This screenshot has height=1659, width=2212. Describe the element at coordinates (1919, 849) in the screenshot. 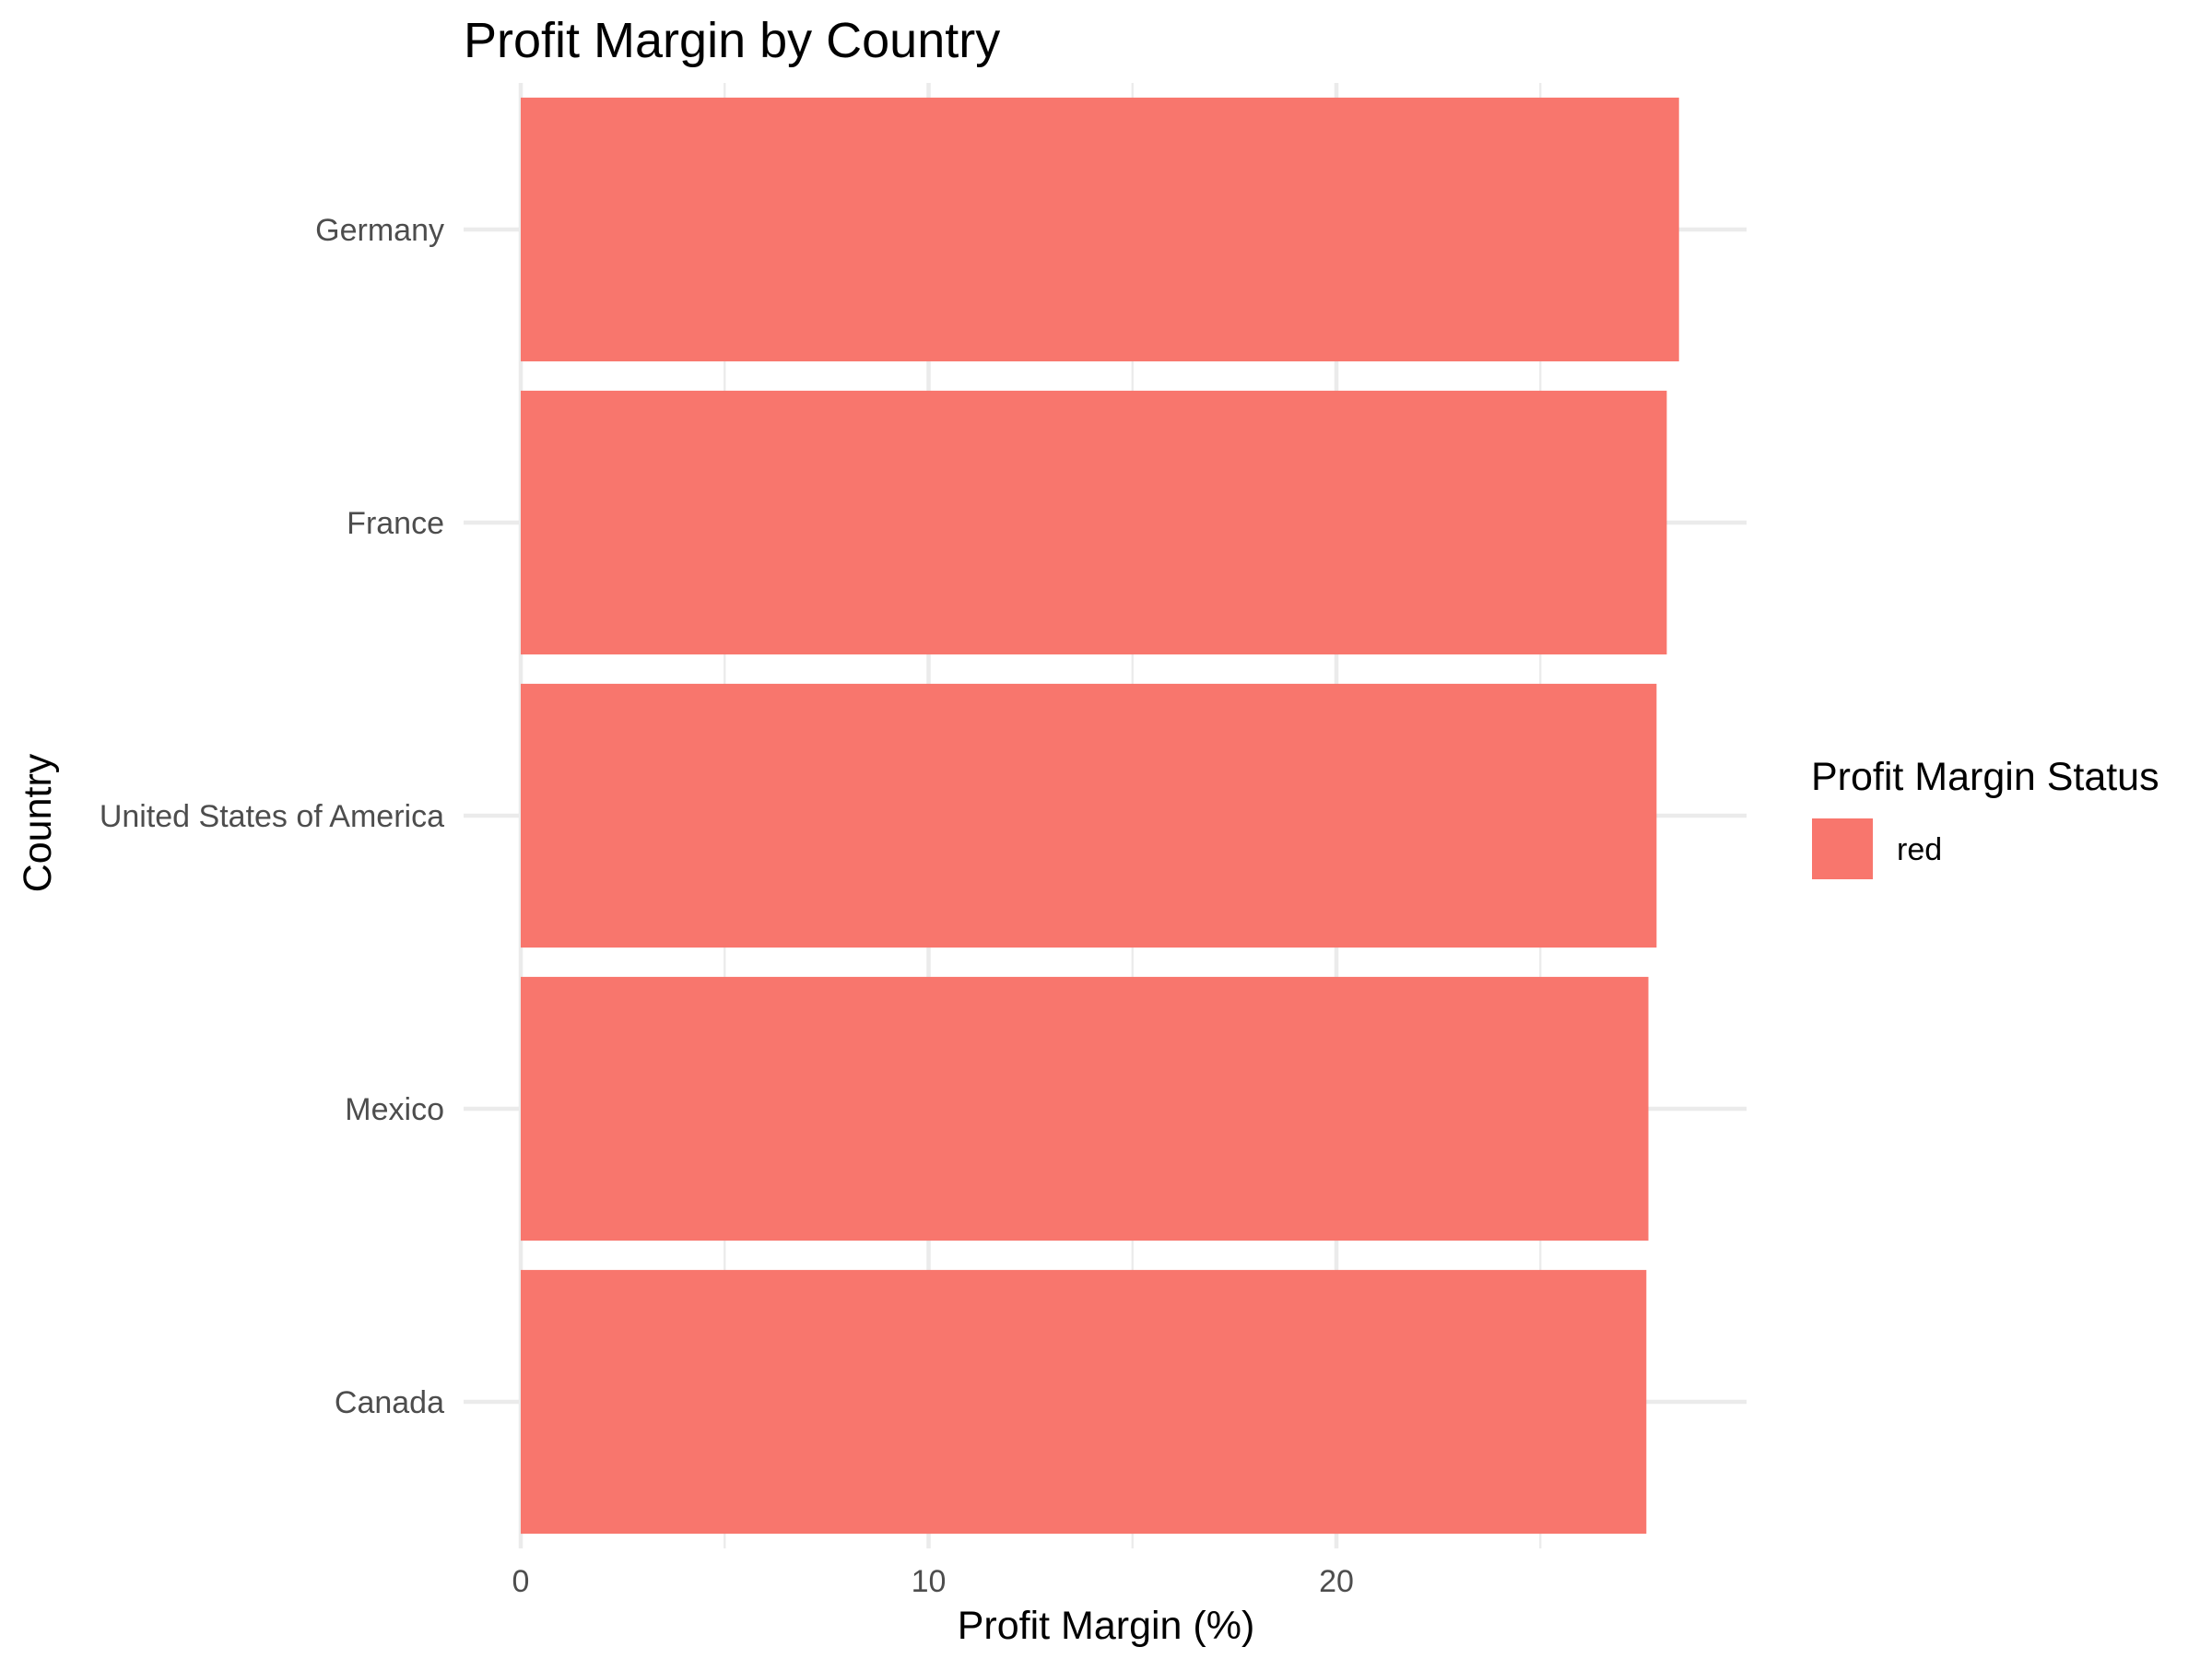

I see `legend-label: red` at that location.